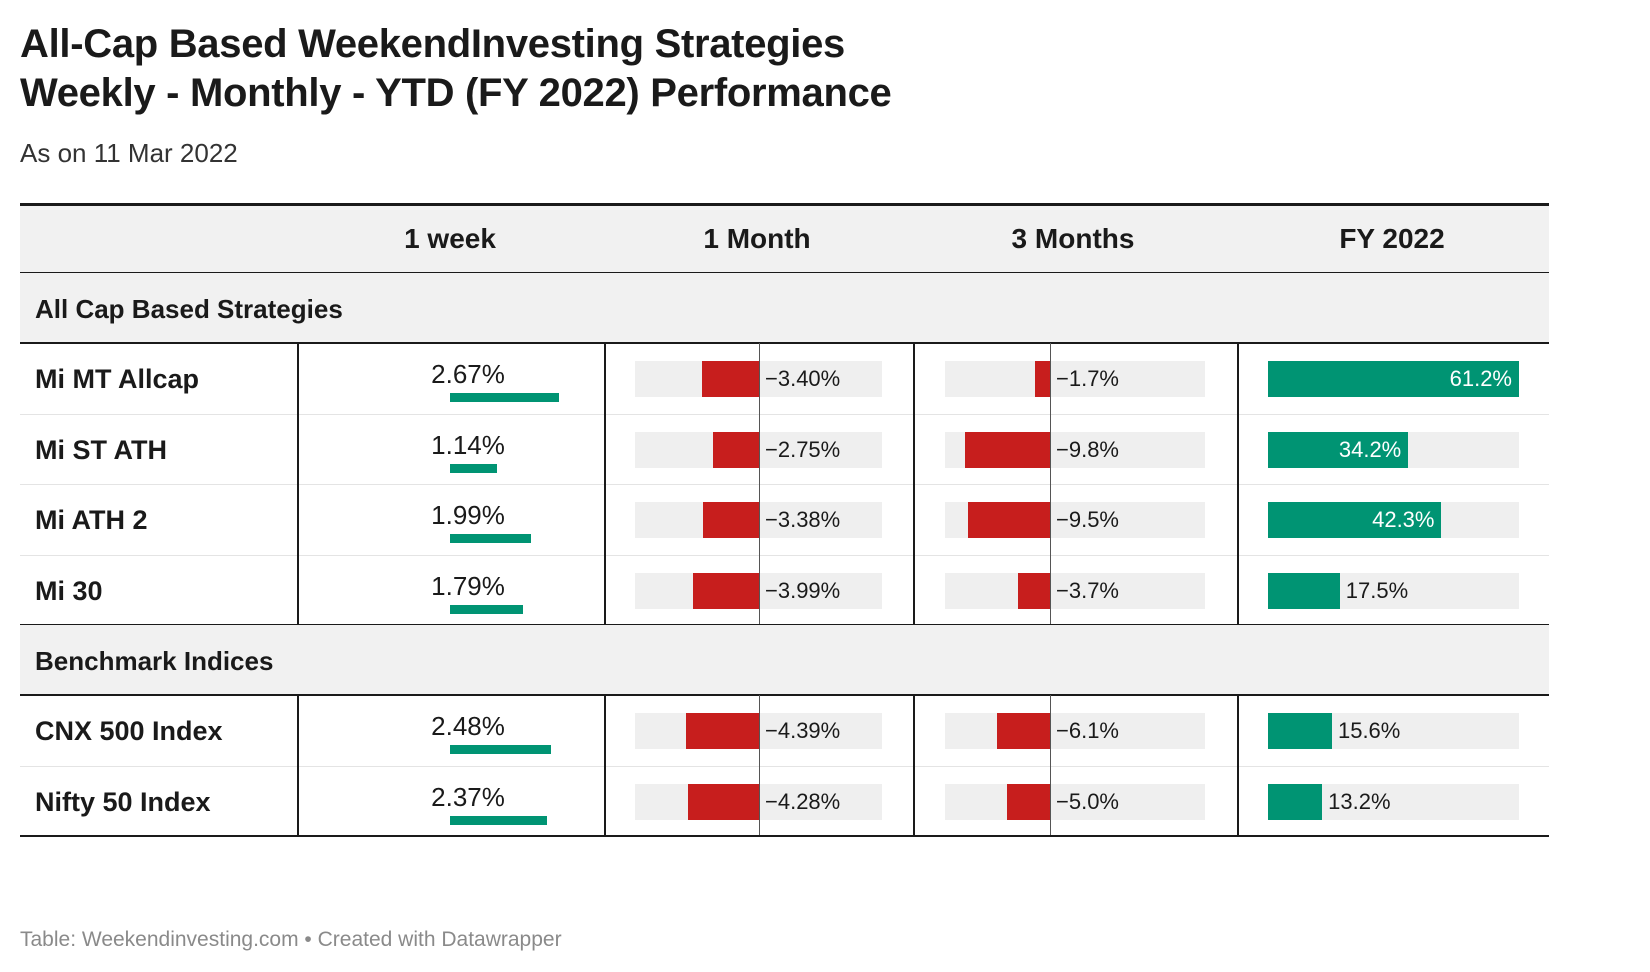 The width and height of the screenshot is (1650, 972). I want to click on week-value: 1.79%, so click(468, 585).